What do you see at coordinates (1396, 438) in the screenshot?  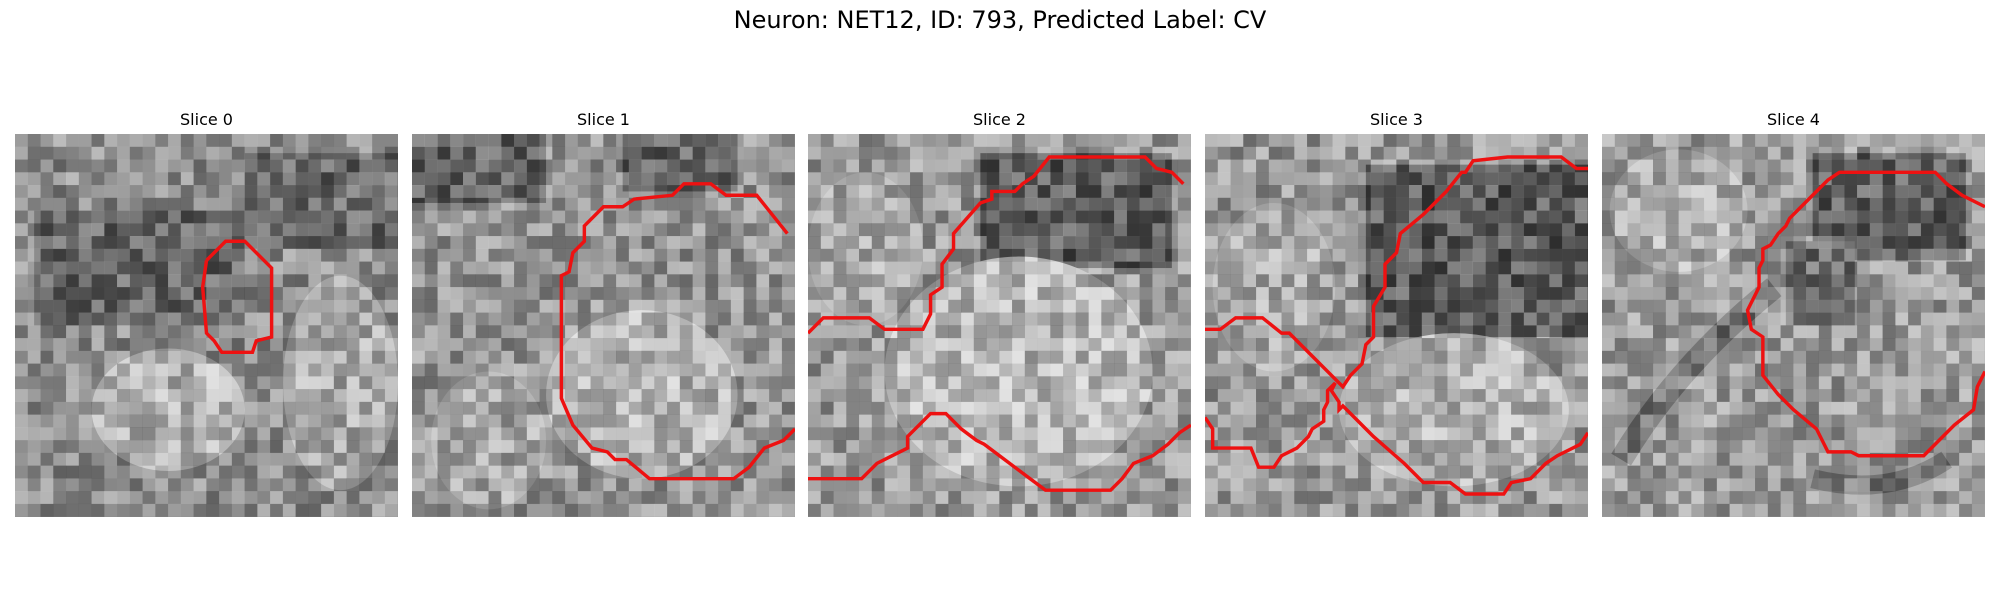 I see `contour-3b` at bounding box center [1396, 438].